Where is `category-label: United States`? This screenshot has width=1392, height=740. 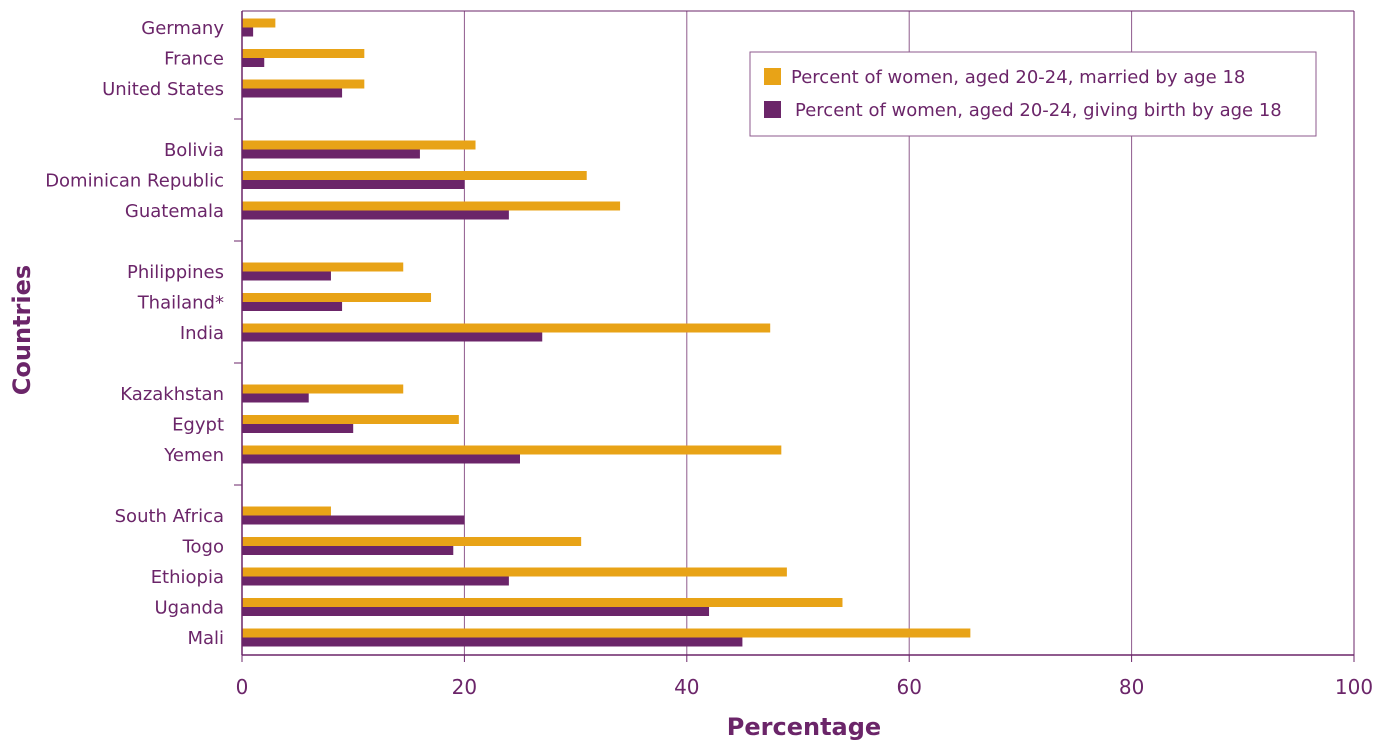 category-label: United States is located at coordinates (163, 89).